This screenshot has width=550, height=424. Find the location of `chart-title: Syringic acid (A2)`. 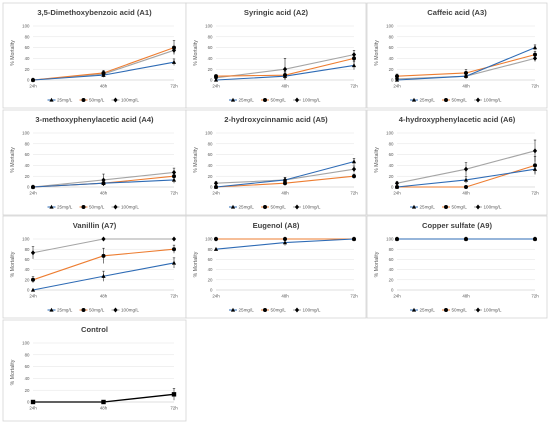

chart-title: Syringic acid (A2) is located at coordinates (276, 12).